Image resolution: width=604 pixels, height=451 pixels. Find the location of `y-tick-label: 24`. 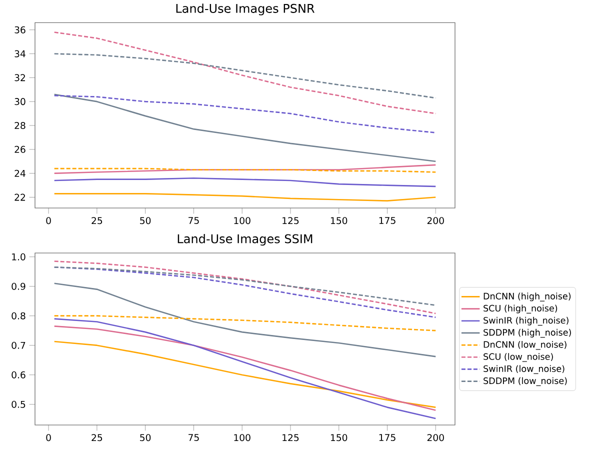

y-tick-label: 24 is located at coordinates (20, 173).